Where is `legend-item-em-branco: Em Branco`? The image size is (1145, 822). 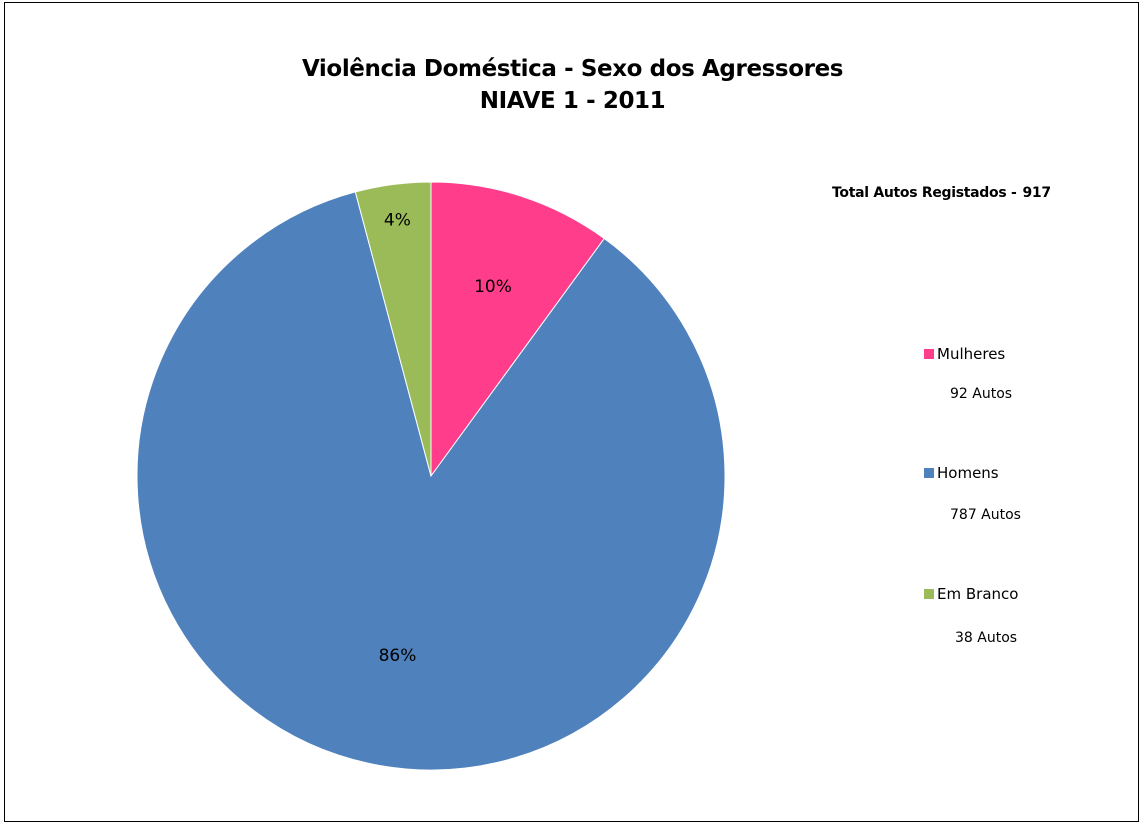 legend-item-em-branco: Em Branco is located at coordinates (971, 594).